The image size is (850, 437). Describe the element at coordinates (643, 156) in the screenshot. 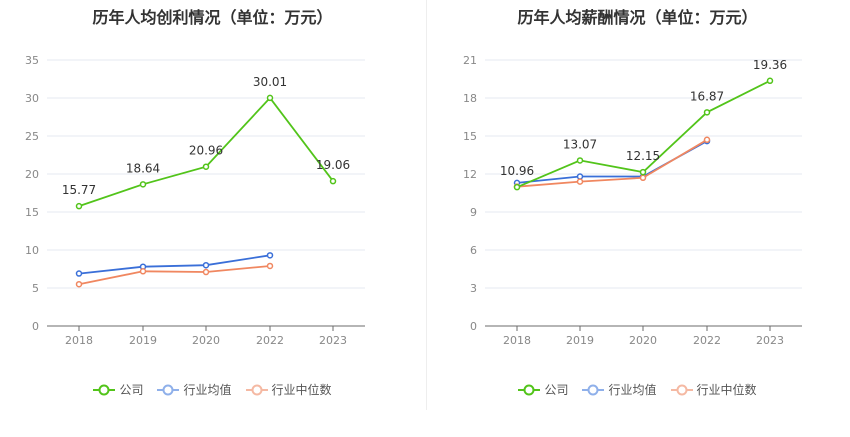

I see `data-label: 12.15` at that location.